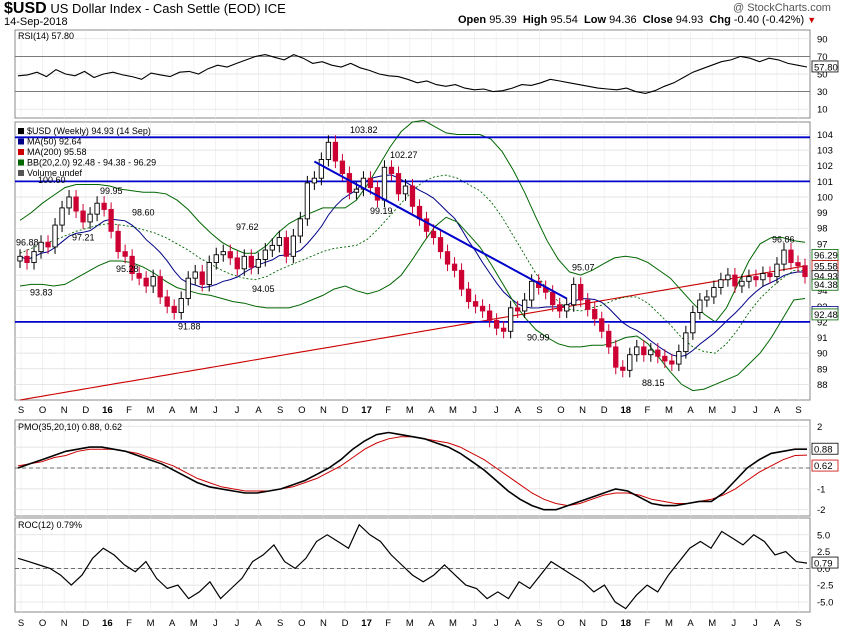 This screenshot has width=850, height=633. I want to click on price-annotation: 102.27, so click(404, 155).